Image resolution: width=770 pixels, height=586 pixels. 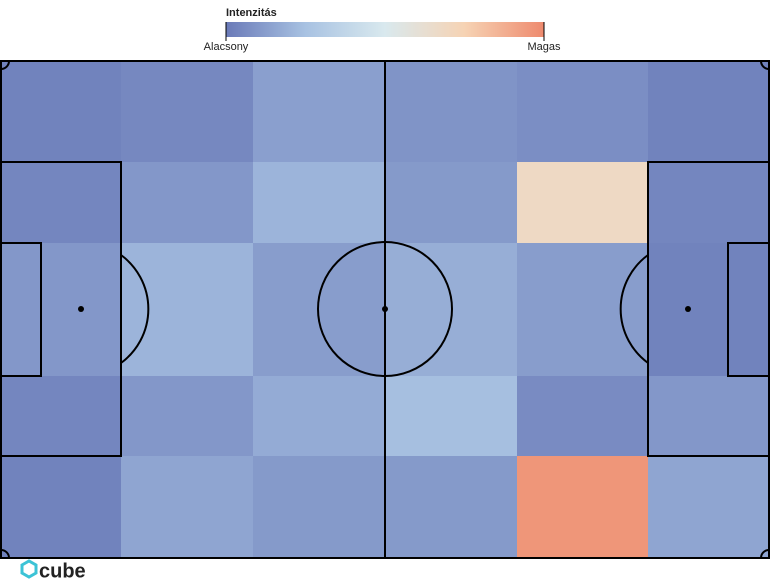 I want to click on colorbar-ticks: Alacsony Magas, so click(x=382, y=37).